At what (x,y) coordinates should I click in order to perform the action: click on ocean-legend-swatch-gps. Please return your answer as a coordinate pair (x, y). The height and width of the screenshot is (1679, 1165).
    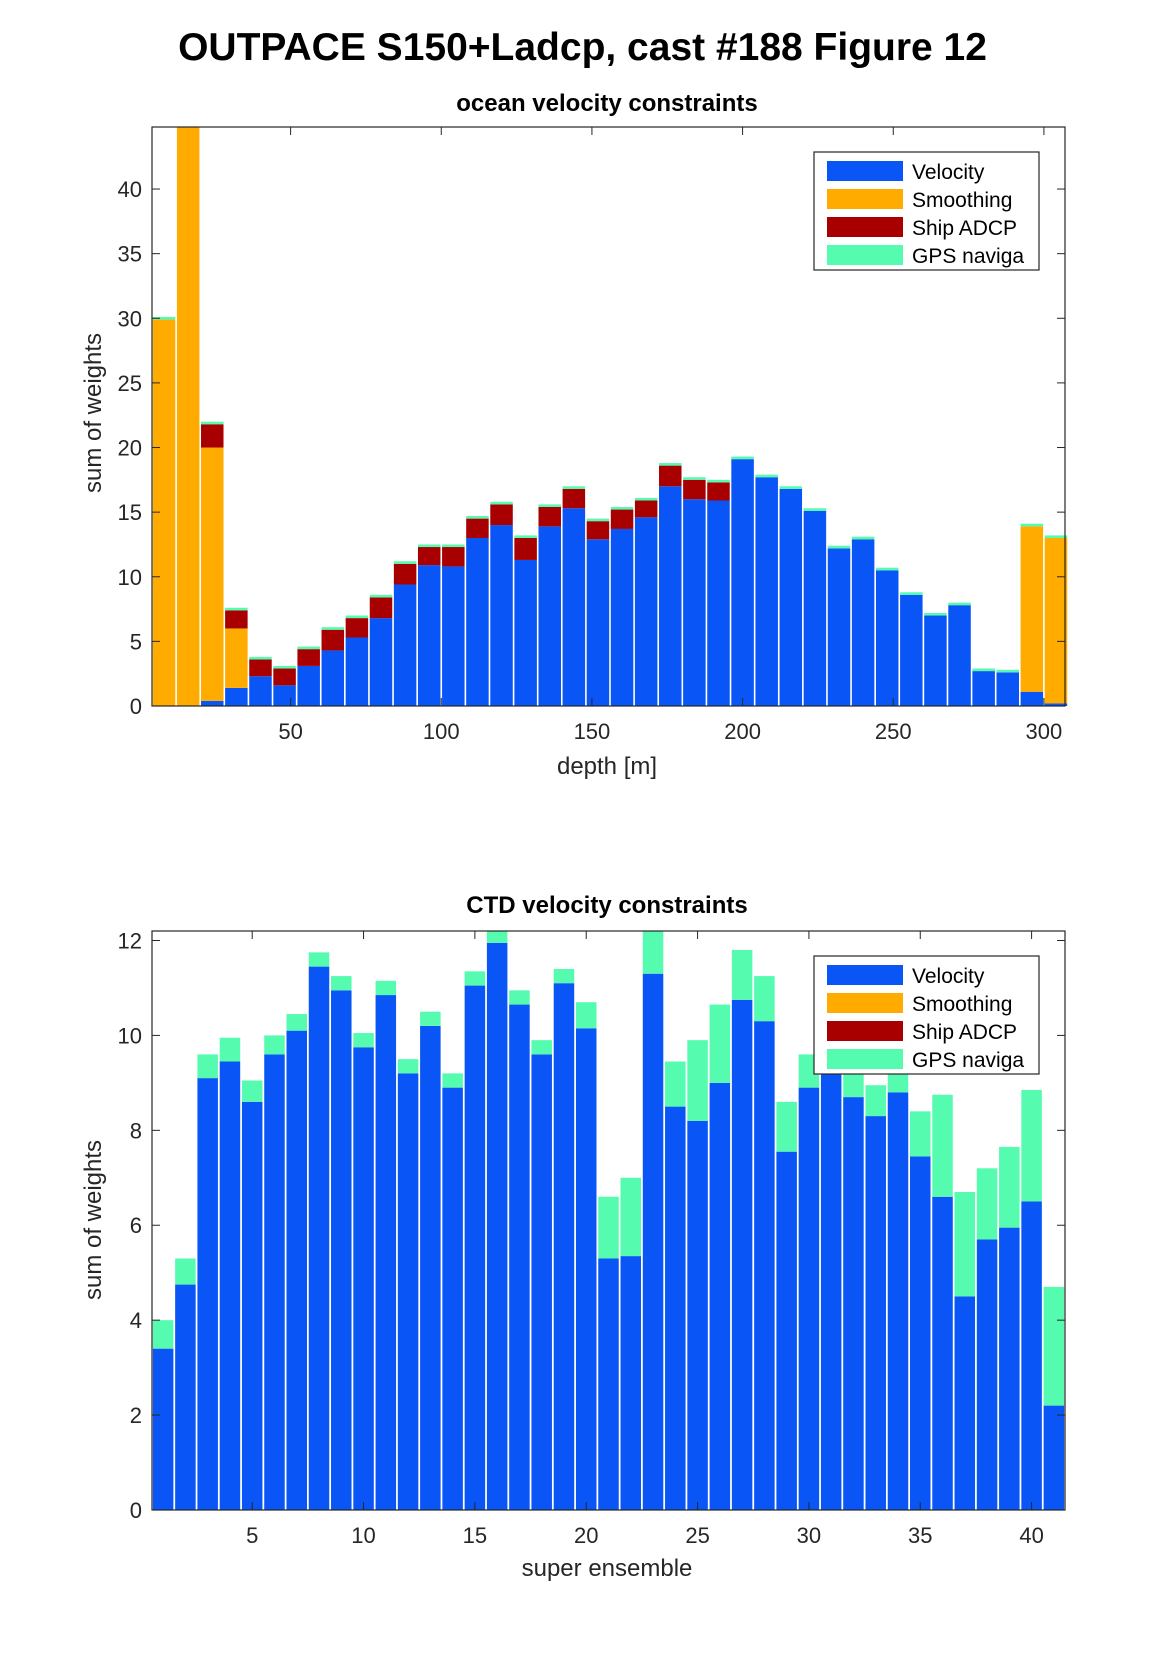
    Looking at the image, I should click on (865, 255).